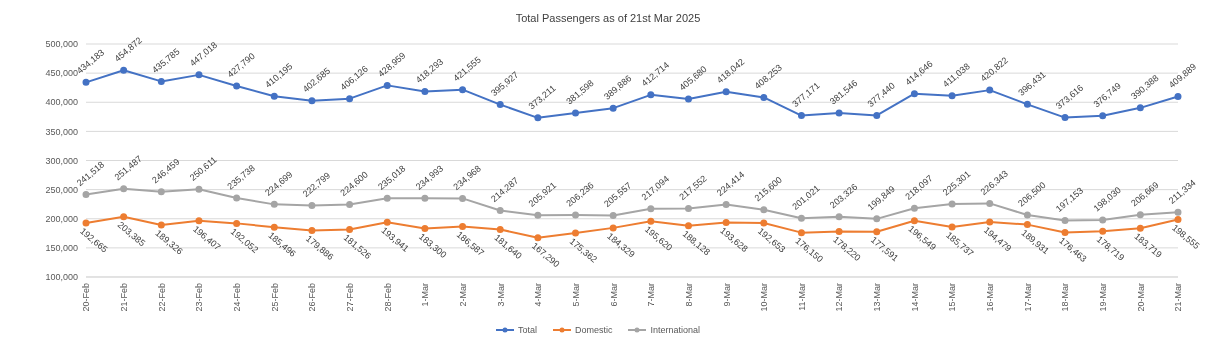 Image resolution: width=1216 pixels, height=345 pixels. What do you see at coordinates (593, 330) in the screenshot?
I see `legend-label: Domestic` at bounding box center [593, 330].